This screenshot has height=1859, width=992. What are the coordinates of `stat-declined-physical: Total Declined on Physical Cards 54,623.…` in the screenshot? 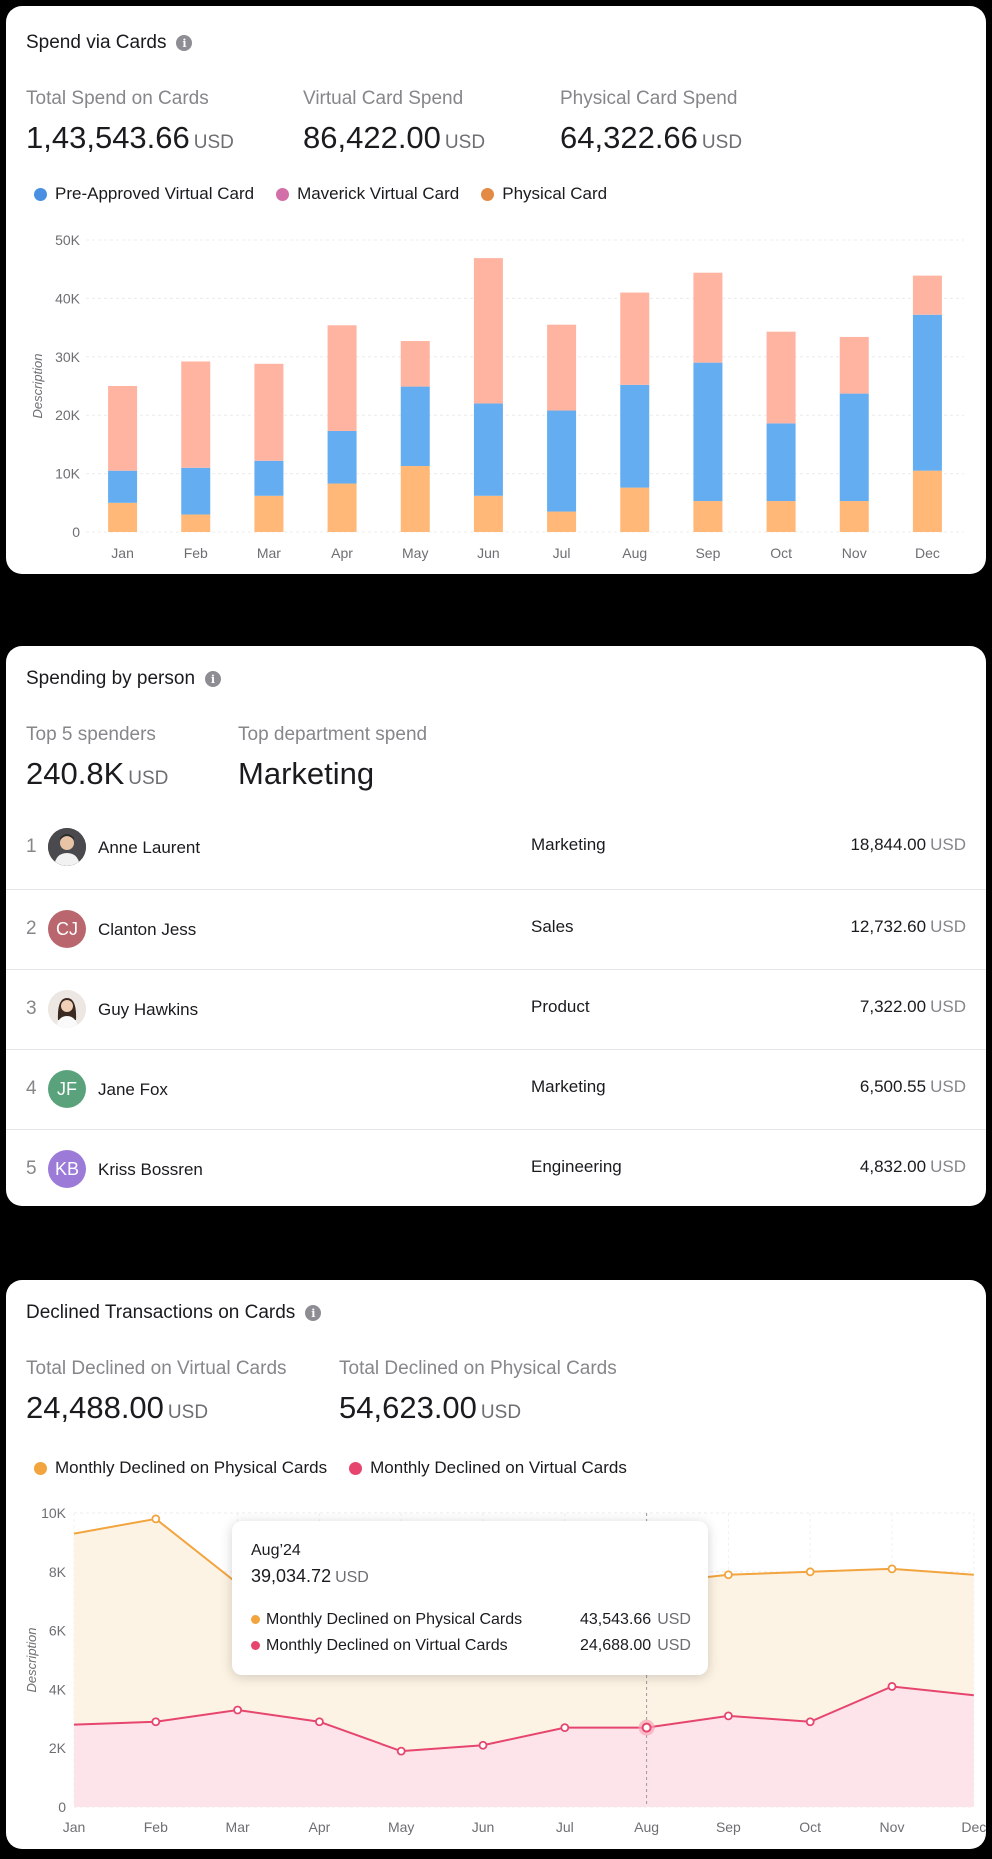 It's located at (478, 1392).